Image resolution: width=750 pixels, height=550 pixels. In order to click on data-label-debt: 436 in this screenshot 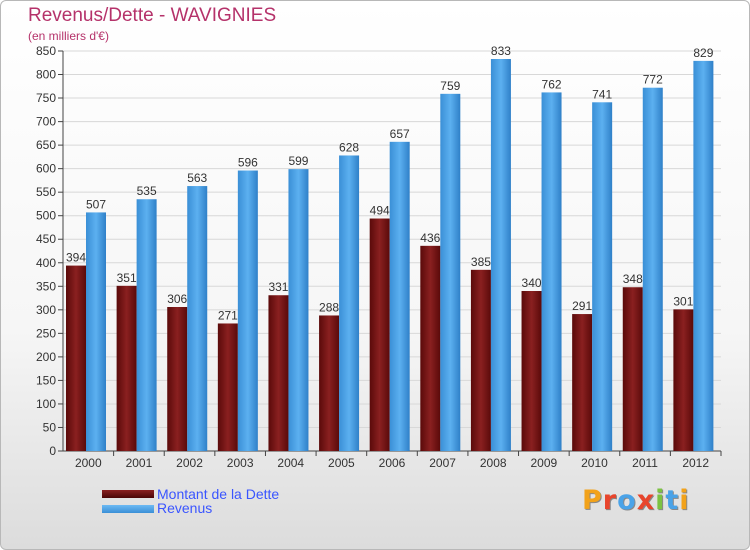, I will do `click(430, 238)`.